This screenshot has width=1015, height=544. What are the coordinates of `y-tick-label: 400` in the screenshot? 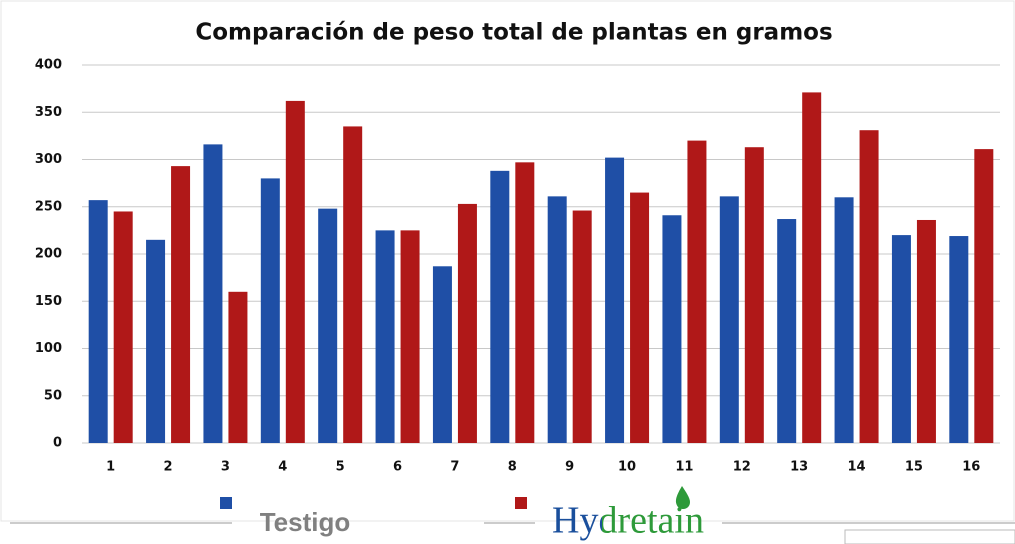 It's located at (48, 65).